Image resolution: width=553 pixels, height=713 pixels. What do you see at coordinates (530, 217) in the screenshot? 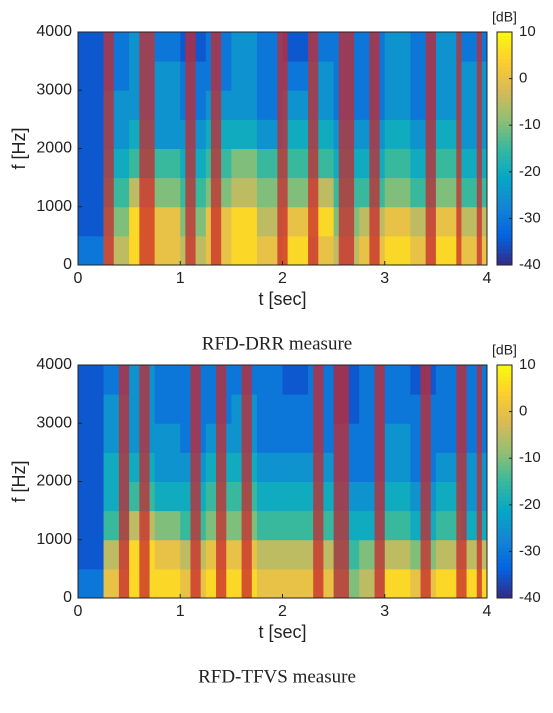
I see `colorbar-tick-label: -30` at bounding box center [530, 217].